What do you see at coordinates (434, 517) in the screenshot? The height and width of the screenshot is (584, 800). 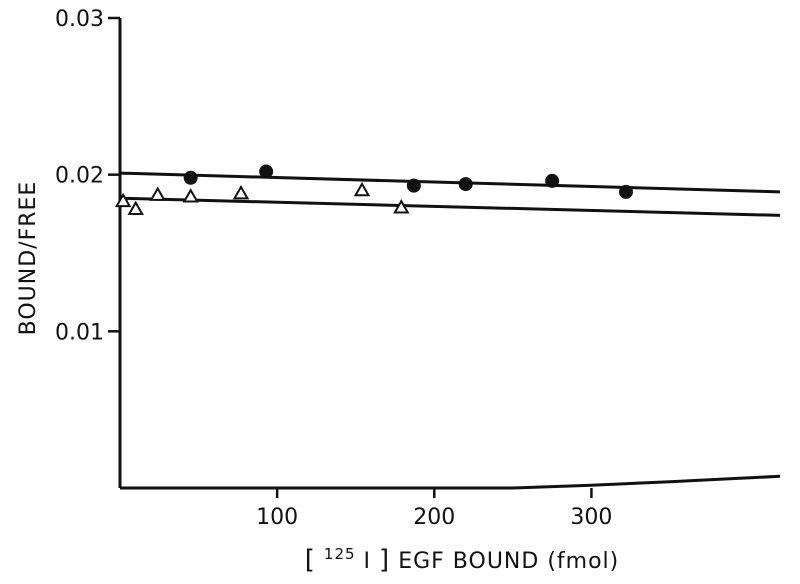 I see `x-tick-label: 200` at bounding box center [434, 517].